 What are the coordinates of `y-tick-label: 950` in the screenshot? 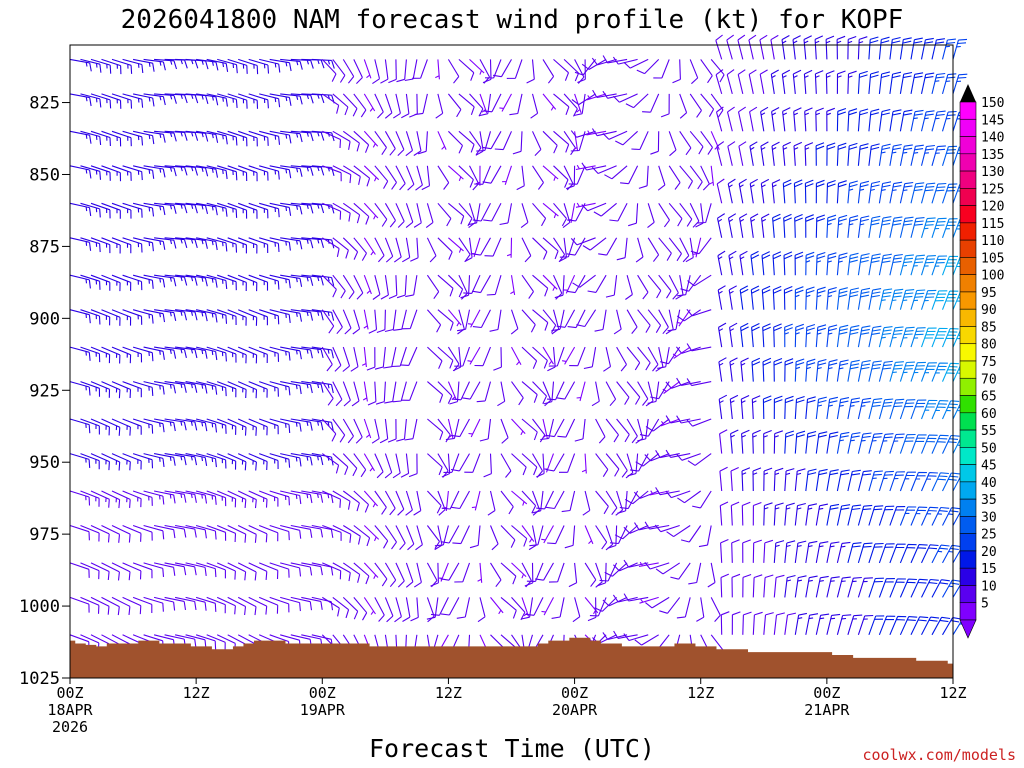 It's located at (44, 463).